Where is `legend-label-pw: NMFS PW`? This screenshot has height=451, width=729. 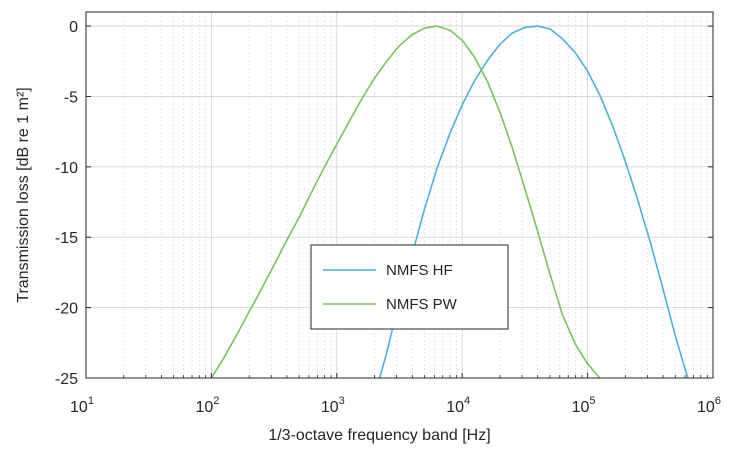
legend-label-pw: NMFS PW is located at coordinates (422, 304).